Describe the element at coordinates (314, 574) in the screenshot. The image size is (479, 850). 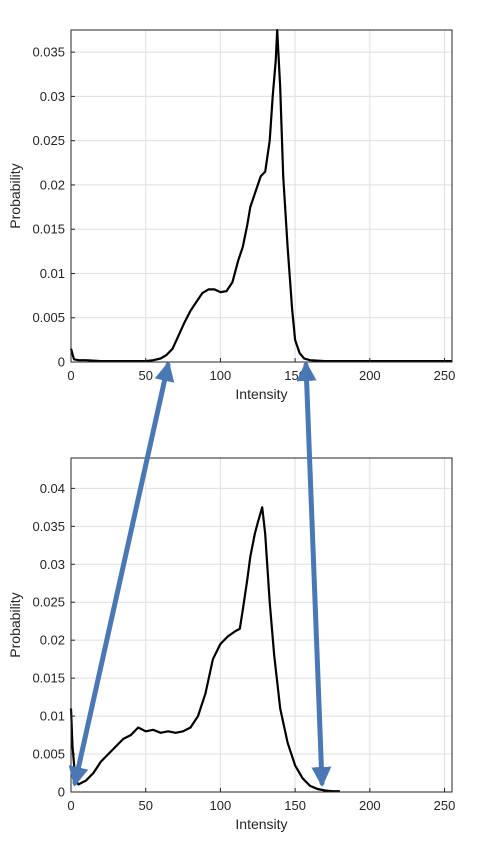
I see `right-mapping-arrow` at that location.